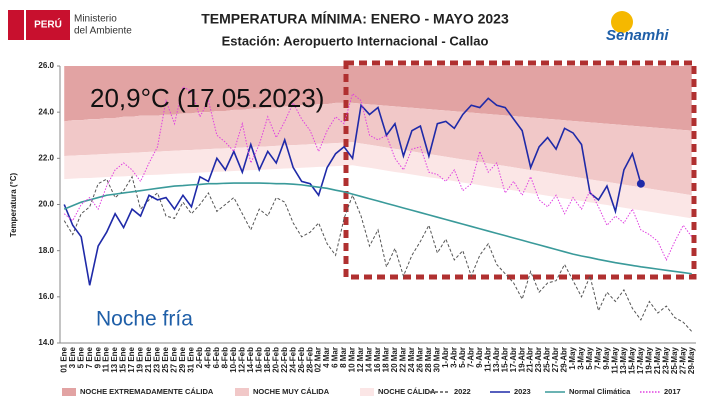 The height and width of the screenshot is (404, 709). I want to click on legend-label: 2023, so click(522, 391).